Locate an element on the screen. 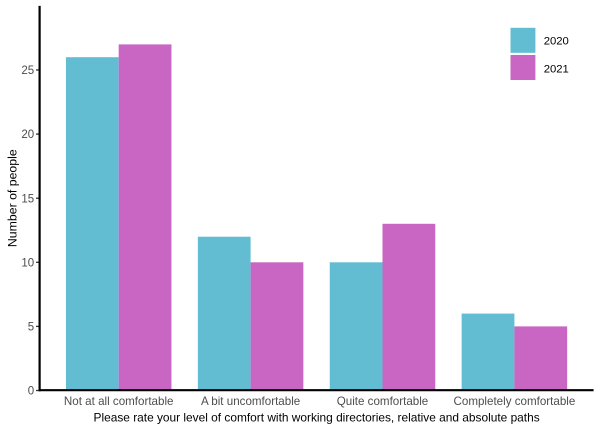  svg-text: Number of people is located at coordinates (12, 198).